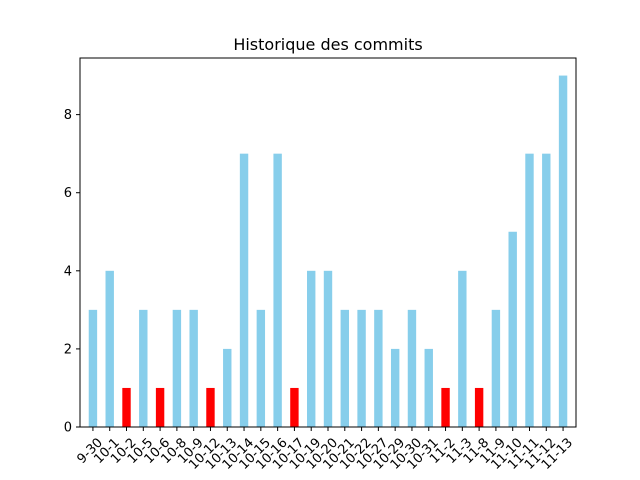  Describe the element at coordinates (68, 193) in the screenshot. I see `y-tick-label-6: 6` at that location.